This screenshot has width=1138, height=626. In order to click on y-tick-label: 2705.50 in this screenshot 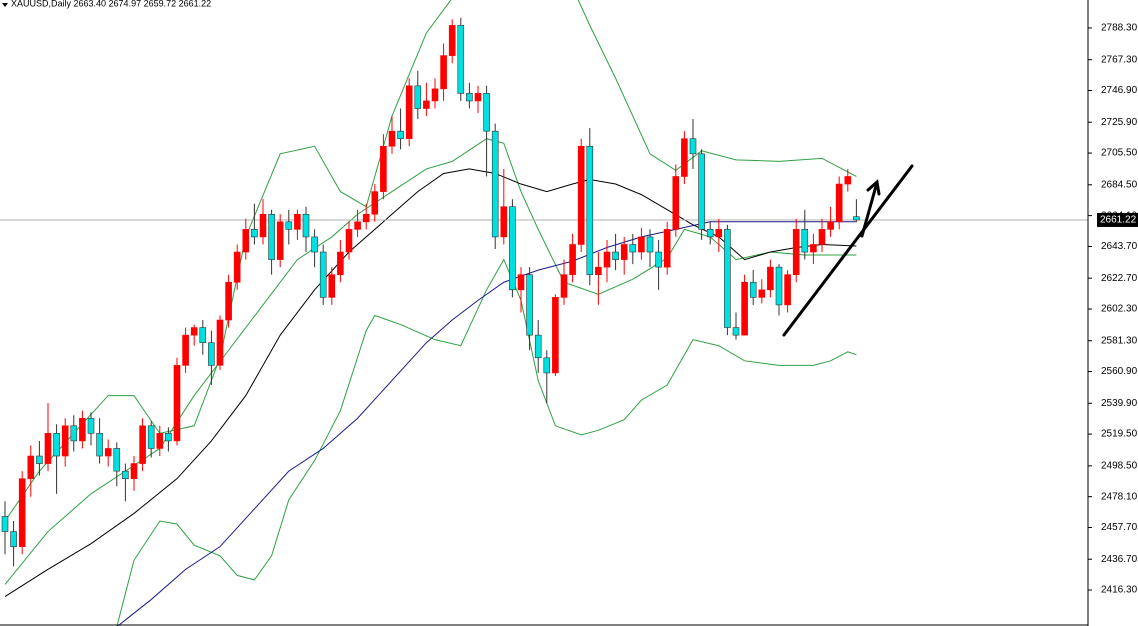, I will do `click(1119, 153)`.